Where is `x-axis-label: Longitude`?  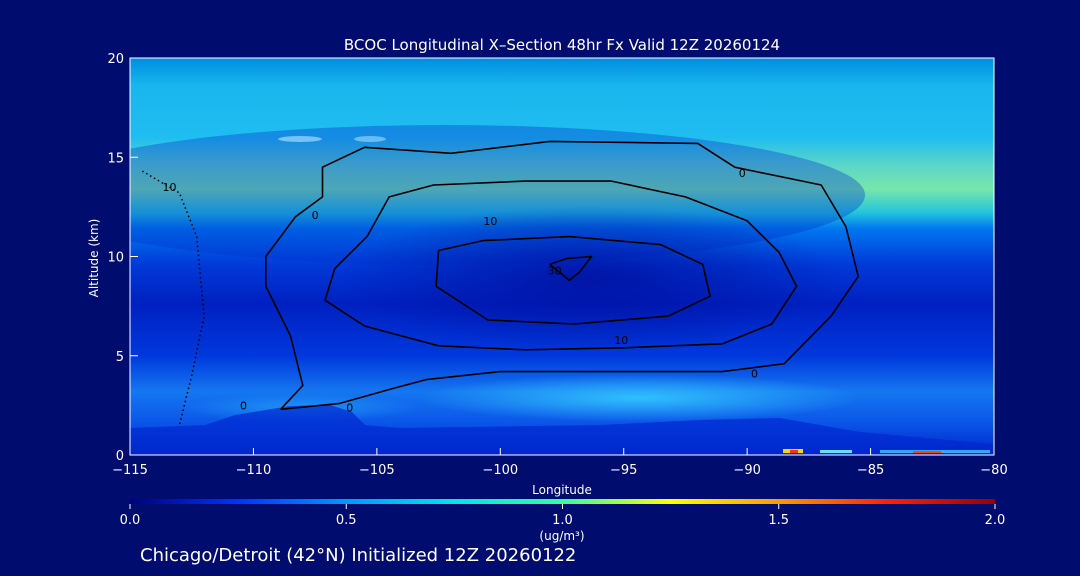 x-axis-label: Longitude is located at coordinates (562, 490).